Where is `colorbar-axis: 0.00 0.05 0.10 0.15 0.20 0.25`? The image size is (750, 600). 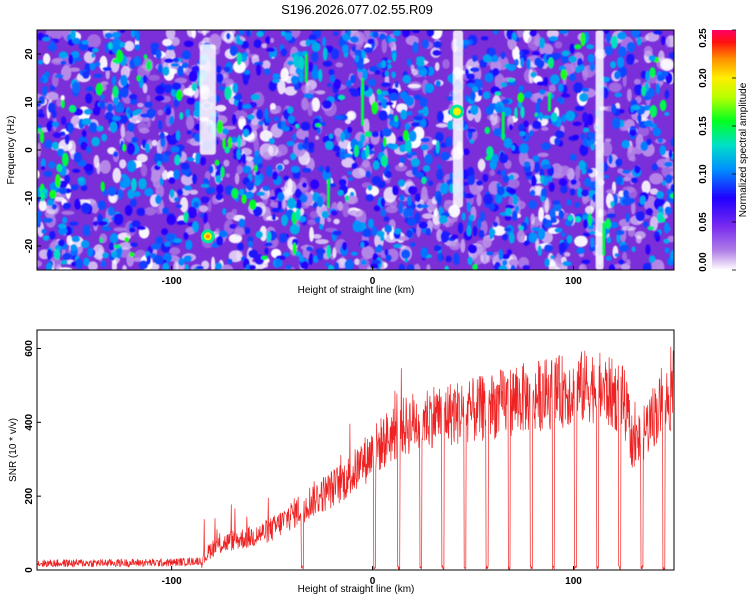 colorbar-axis: 0.00 0.05 0.10 0.15 0.20 0.25 is located at coordinates (717, 150).